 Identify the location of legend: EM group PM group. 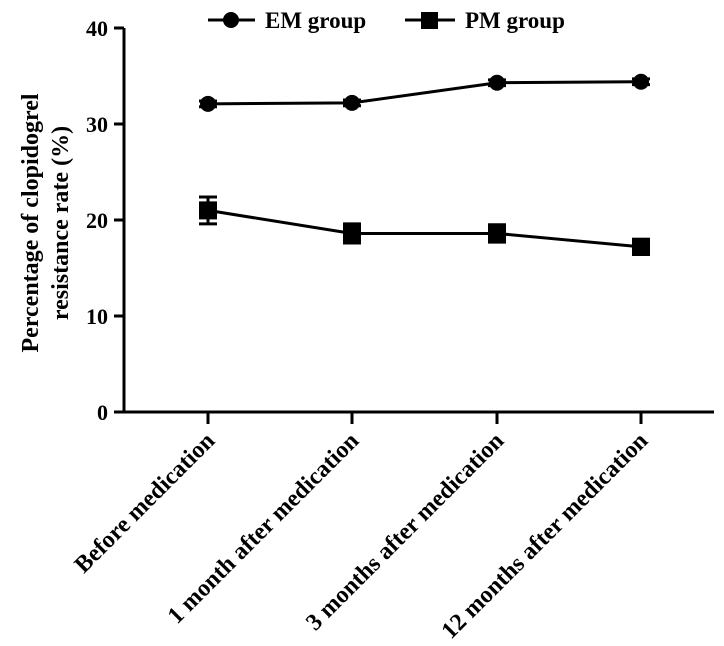
(386, 20).